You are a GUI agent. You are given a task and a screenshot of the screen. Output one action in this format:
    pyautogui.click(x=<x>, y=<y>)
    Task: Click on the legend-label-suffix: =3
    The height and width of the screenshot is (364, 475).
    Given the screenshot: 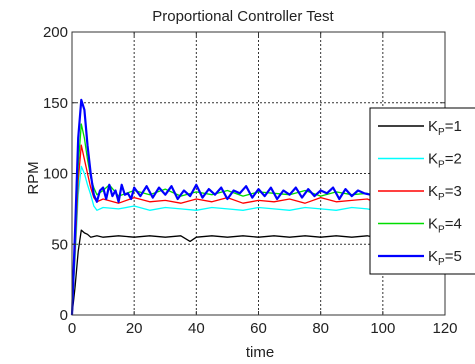 What is the action you would take?
    pyautogui.click(x=453, y=191)
    